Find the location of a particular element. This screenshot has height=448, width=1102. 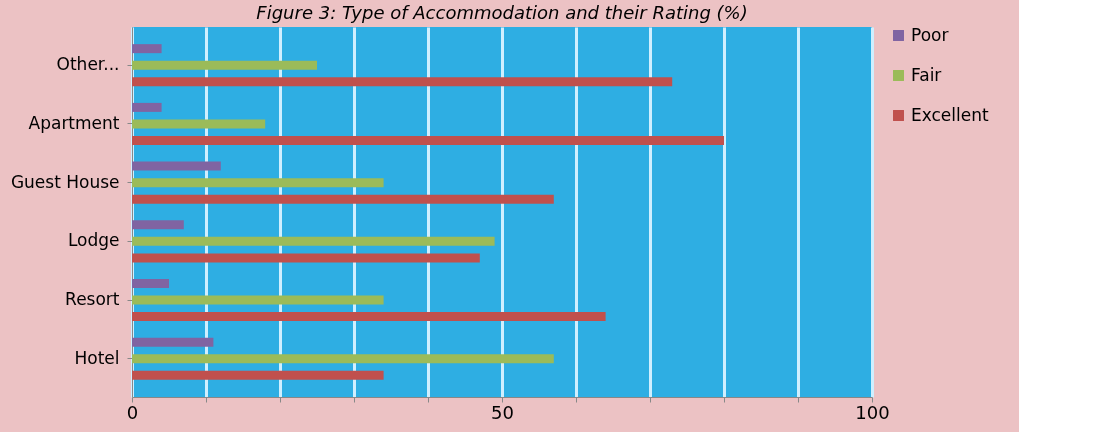

chart-title: Figure 3: Type of Accommodation and their Rating (%) is located at coordinates (502, 12).